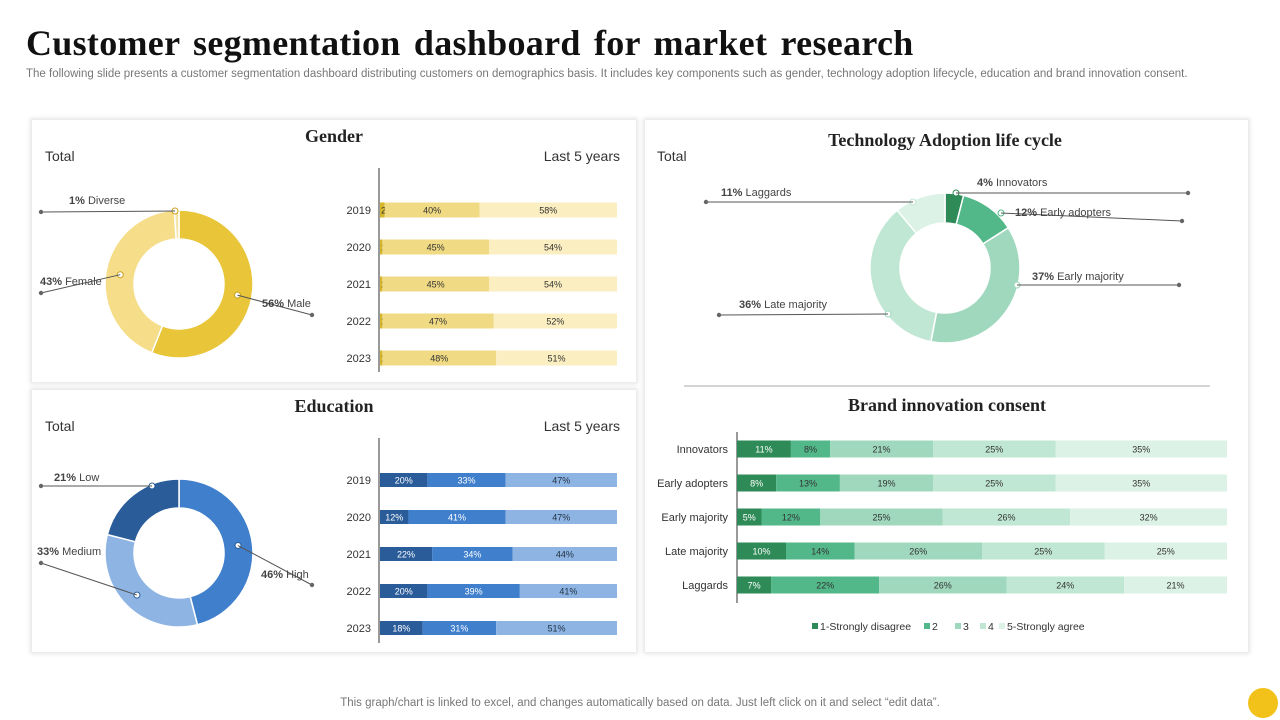 Image resolution: width=1280 pixels, height=720 pixels. What do you see at coordinates (945, 140) in the screenshot?
I see `tech-chart-title: Technology Adoption life cycle` at bounding box center [945, 140].